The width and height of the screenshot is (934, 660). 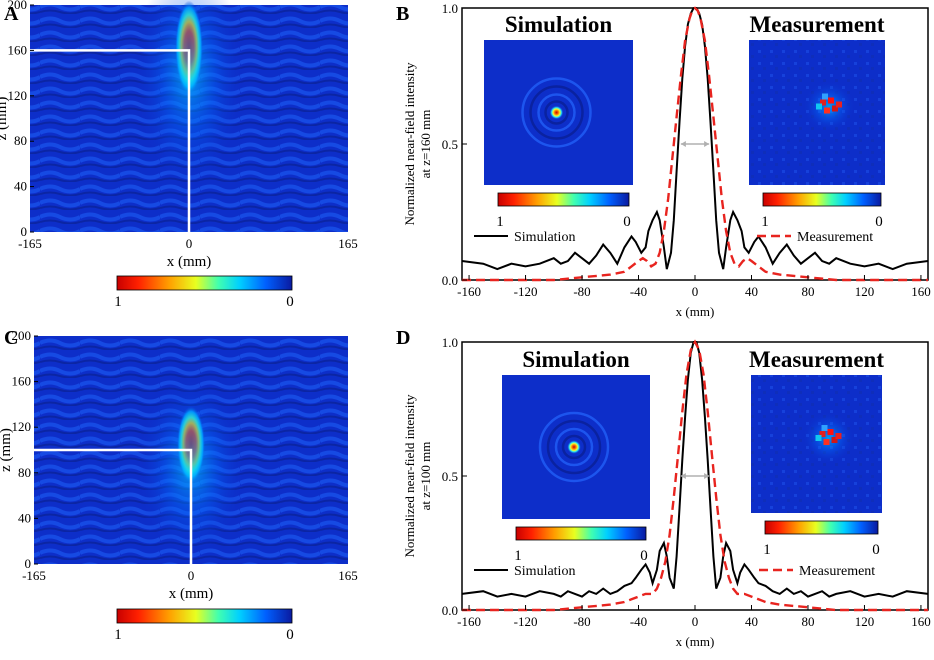 What do you see at coordinates (189, 262) in the screenshot?
I see `heatmap-a-xlabel: x (mm)` at bounding box center [189, 262].